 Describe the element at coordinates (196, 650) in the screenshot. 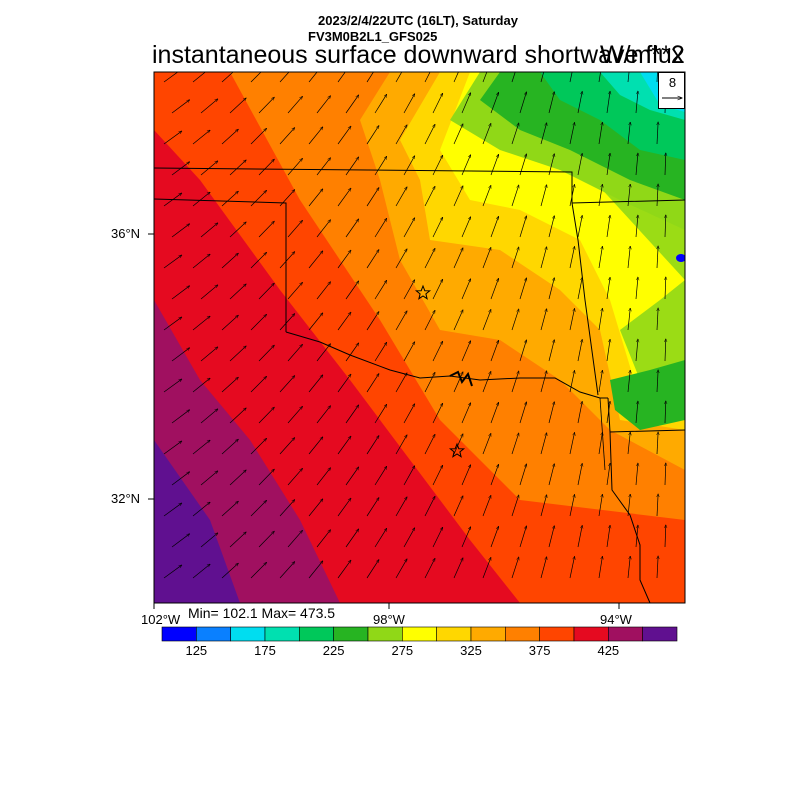

I see `colorbar-tick-label: 125` at that location.